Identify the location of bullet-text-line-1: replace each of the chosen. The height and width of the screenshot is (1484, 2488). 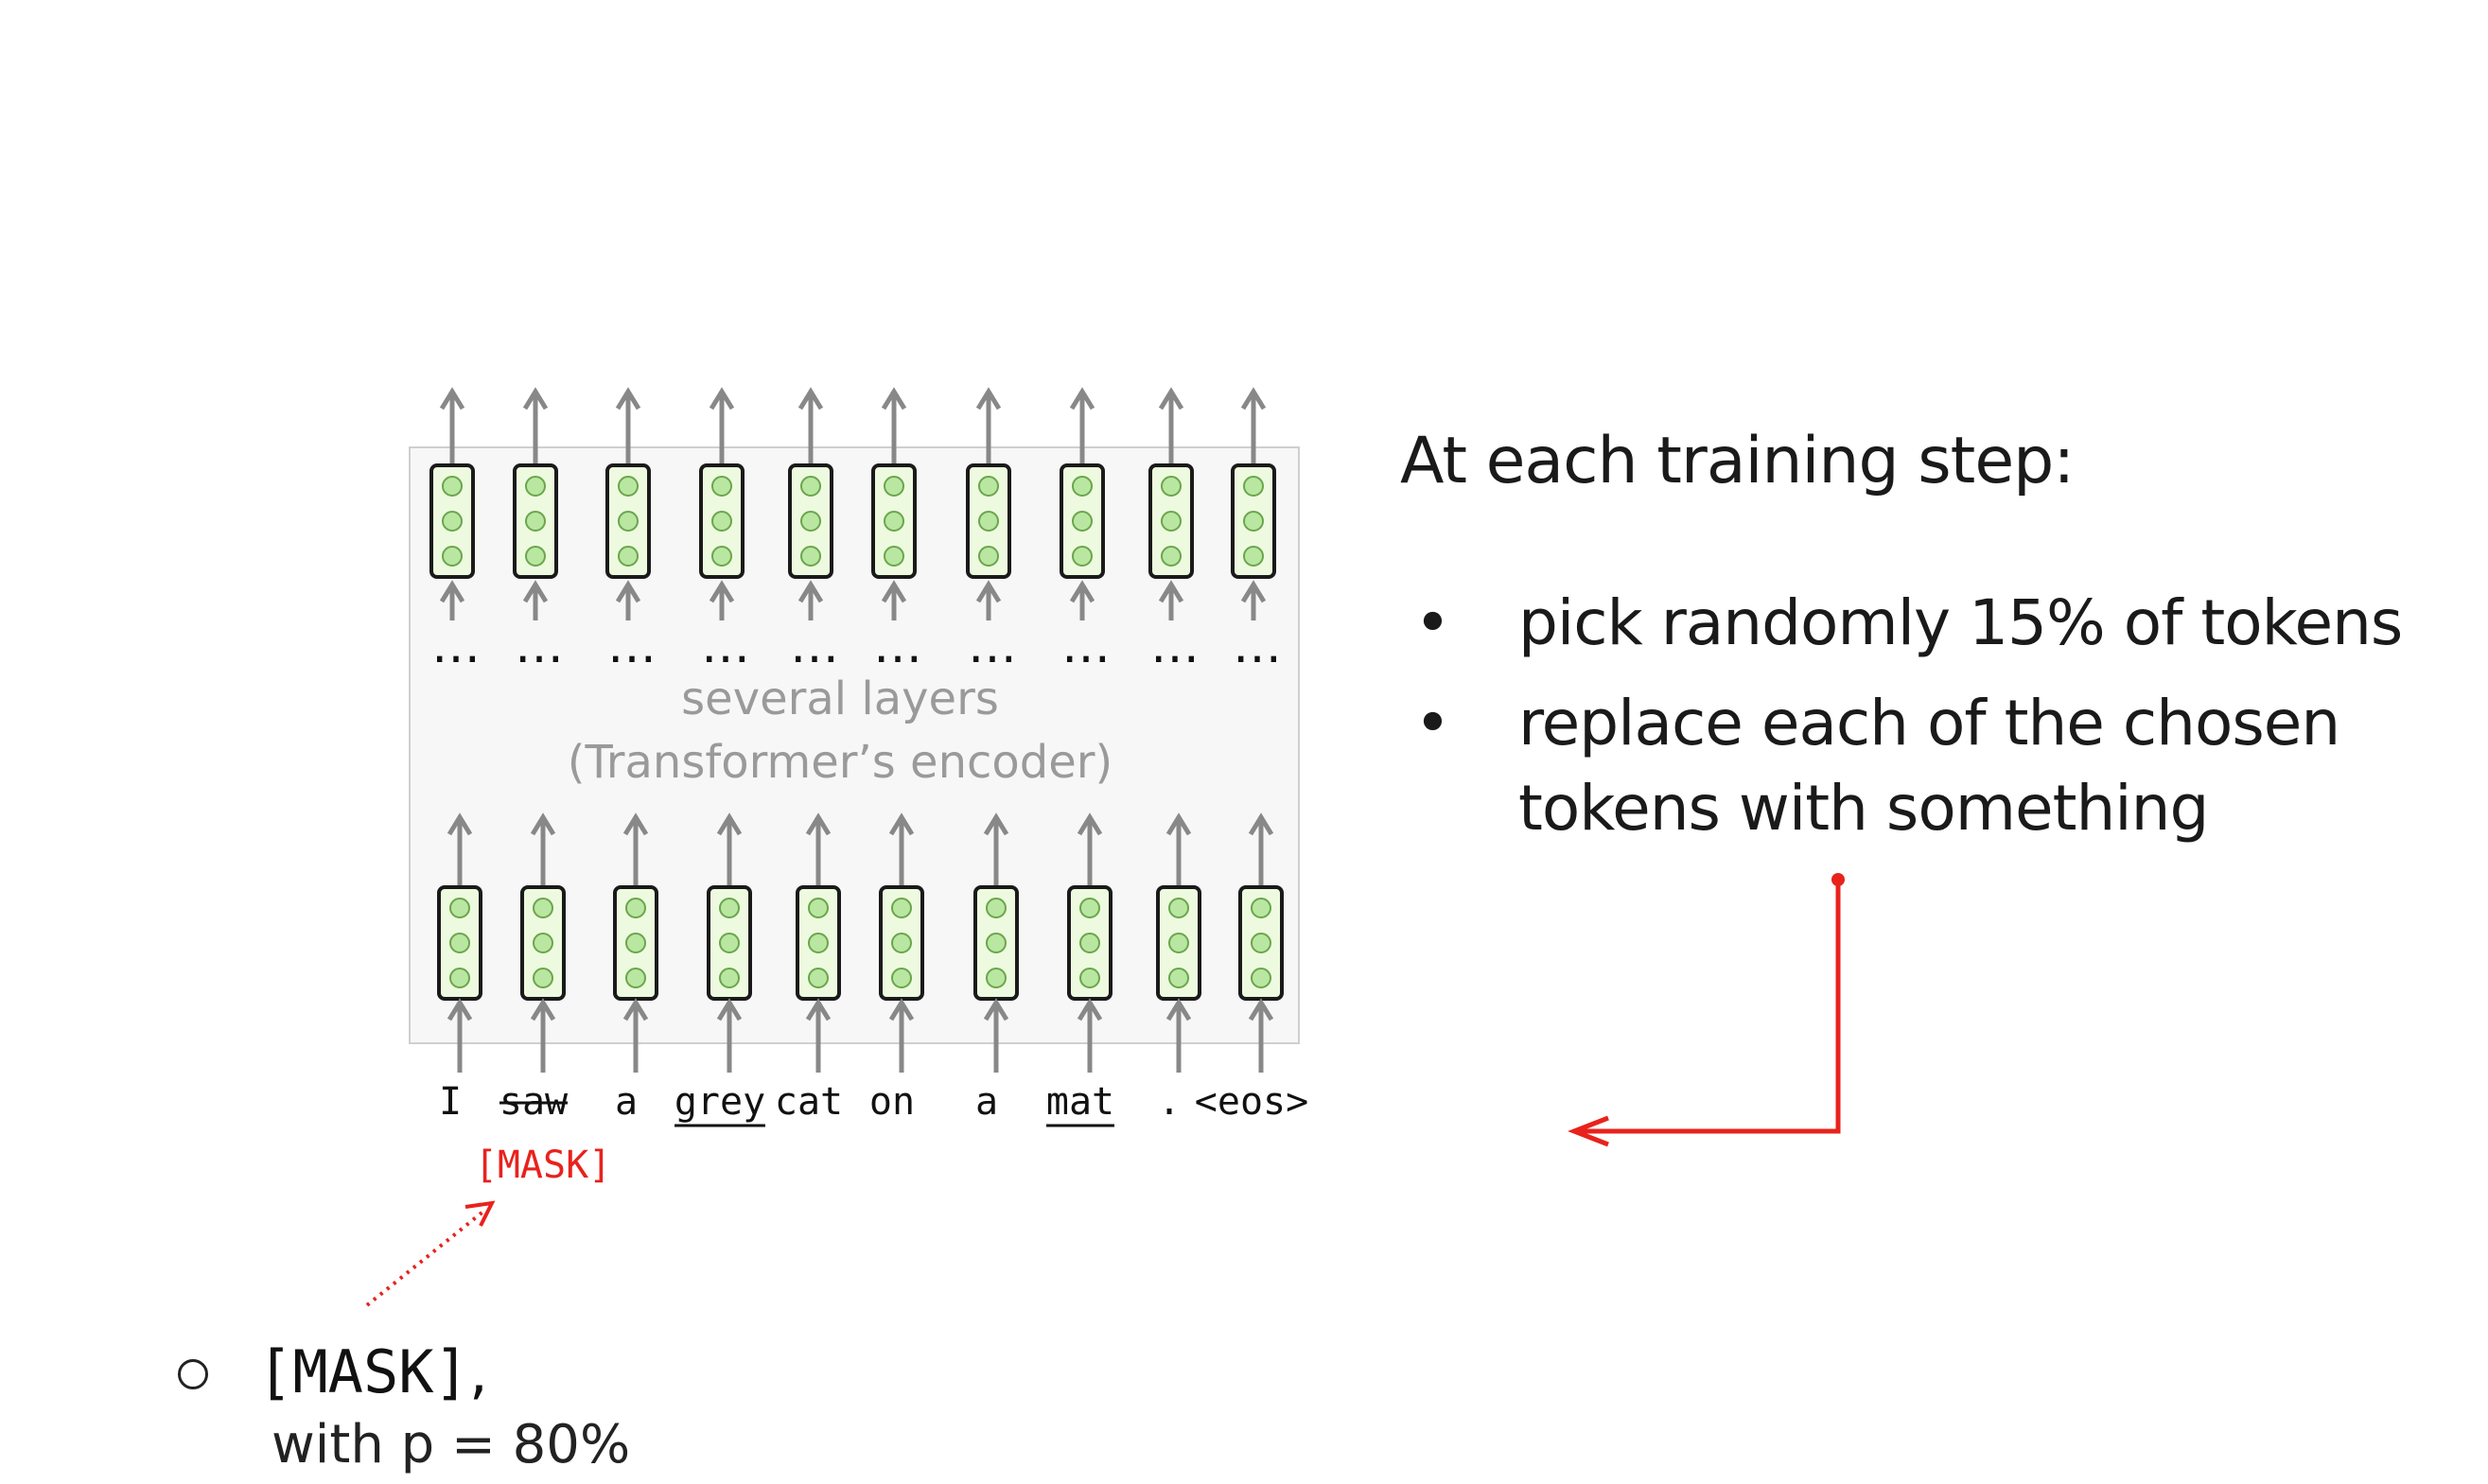
(1929, 723).